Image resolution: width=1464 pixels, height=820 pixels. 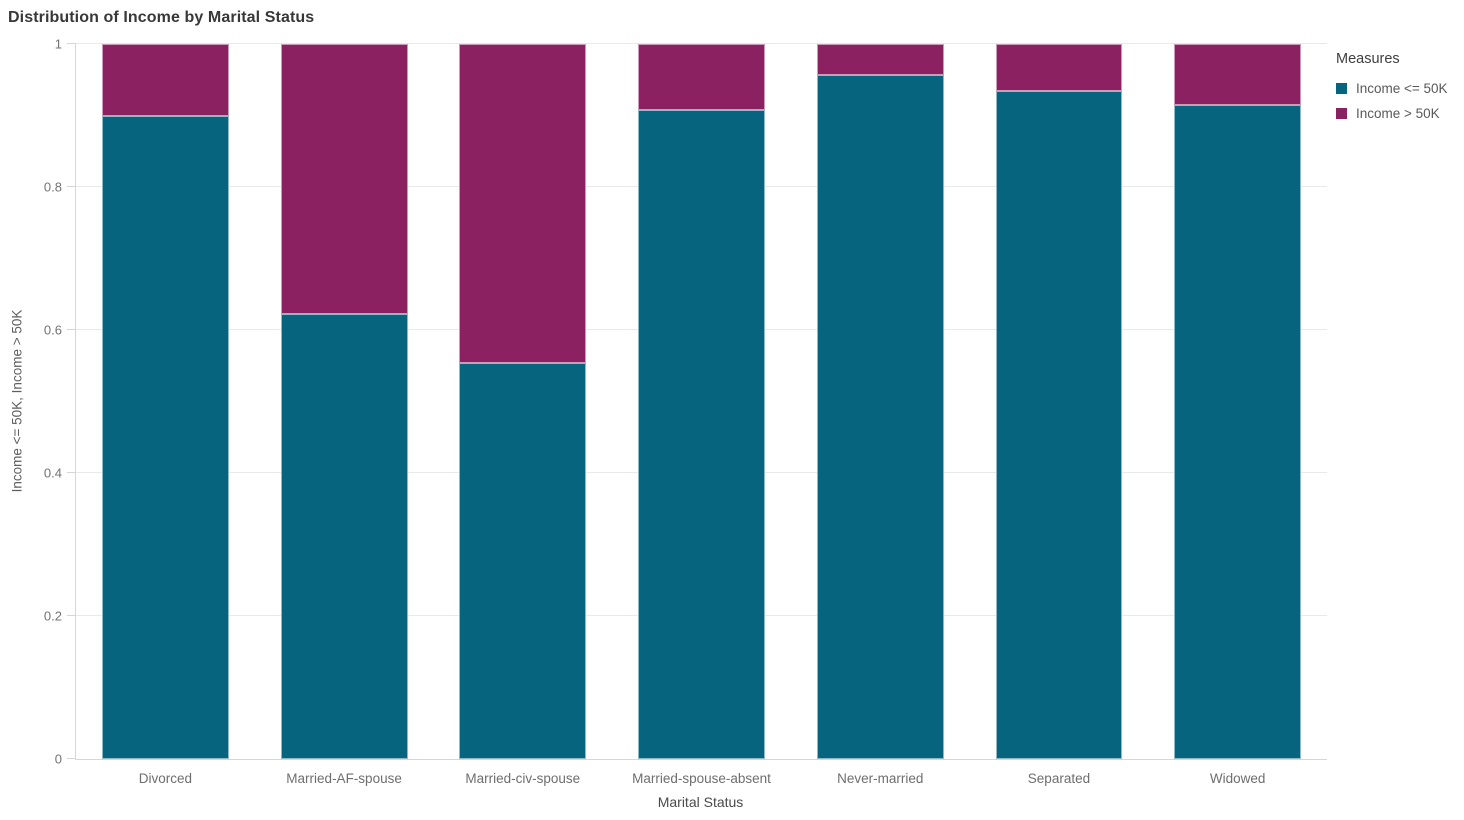 What do you see at coordinates (1237, 778) in the screenshot?
I see `x-category-label: Widowed` at bounding box center [1237, 778].